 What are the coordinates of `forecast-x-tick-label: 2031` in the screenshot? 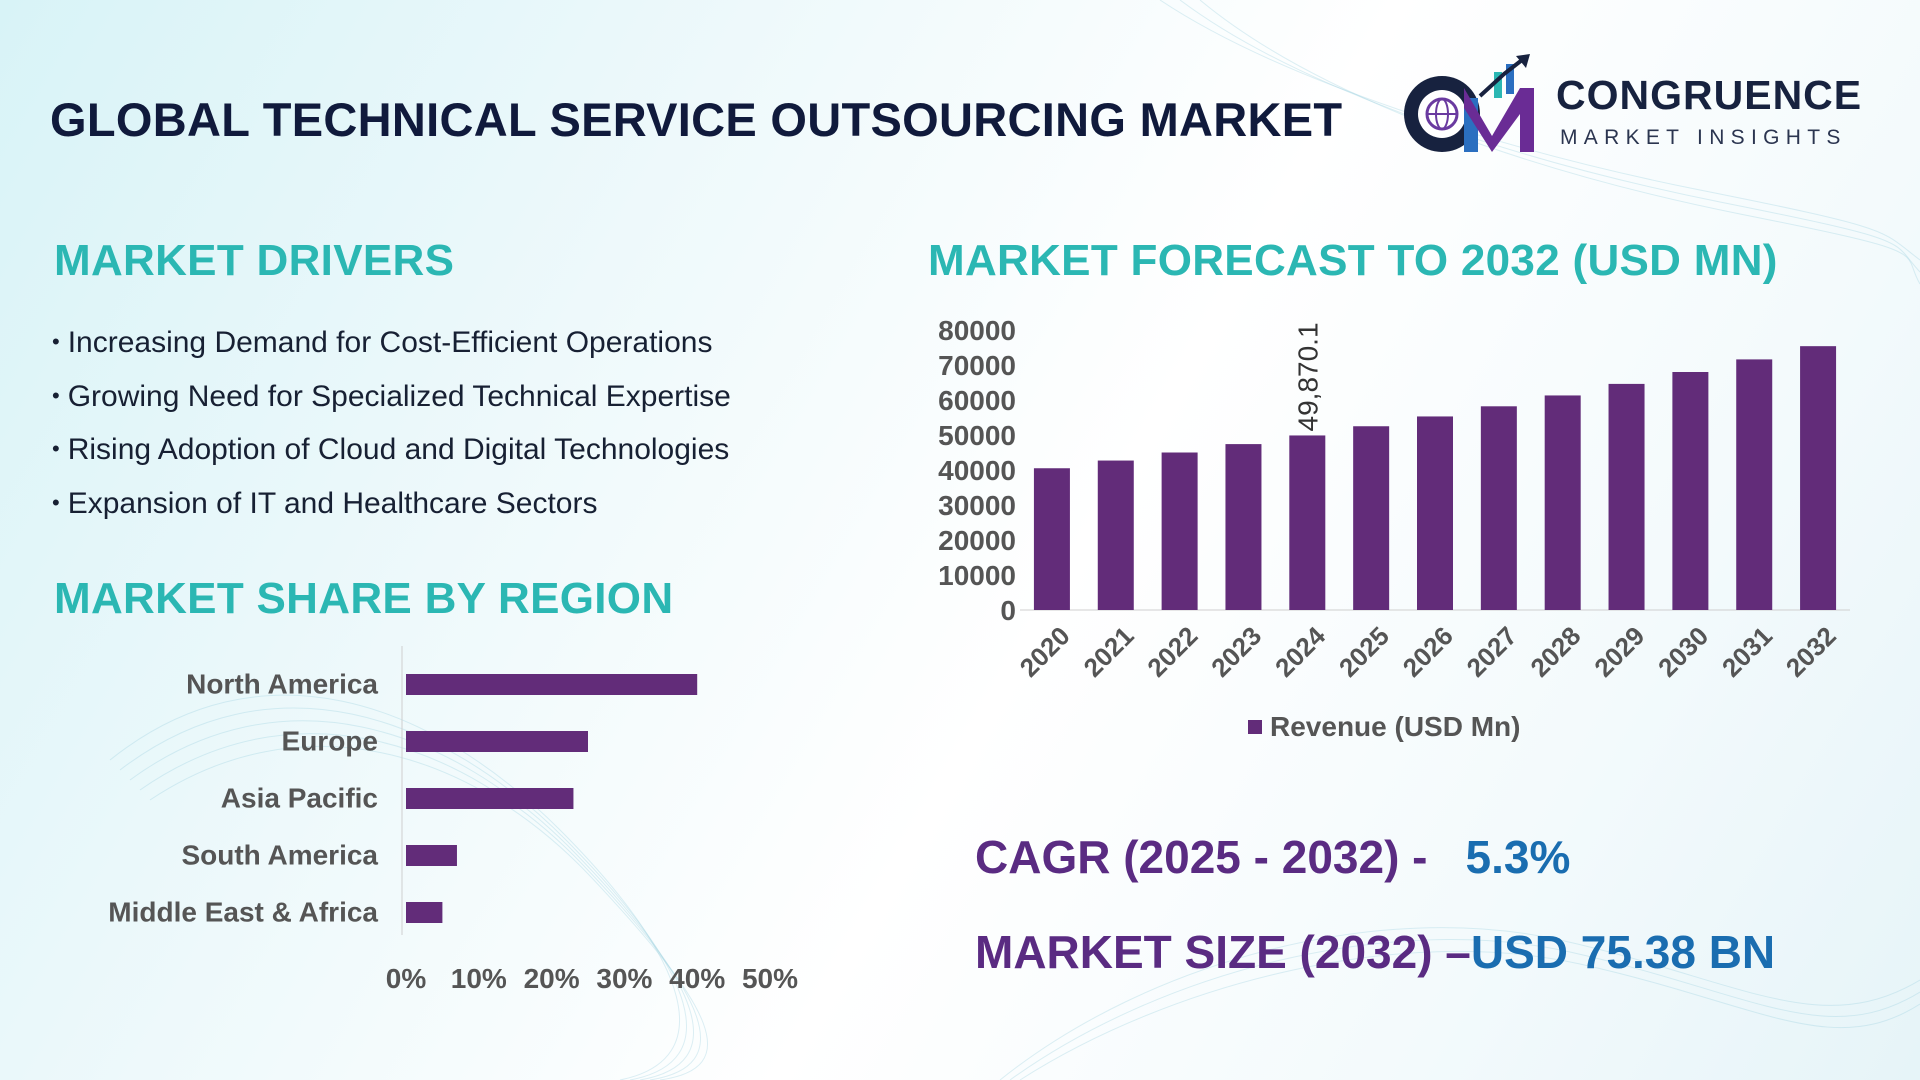 It's located at (1747, 652).